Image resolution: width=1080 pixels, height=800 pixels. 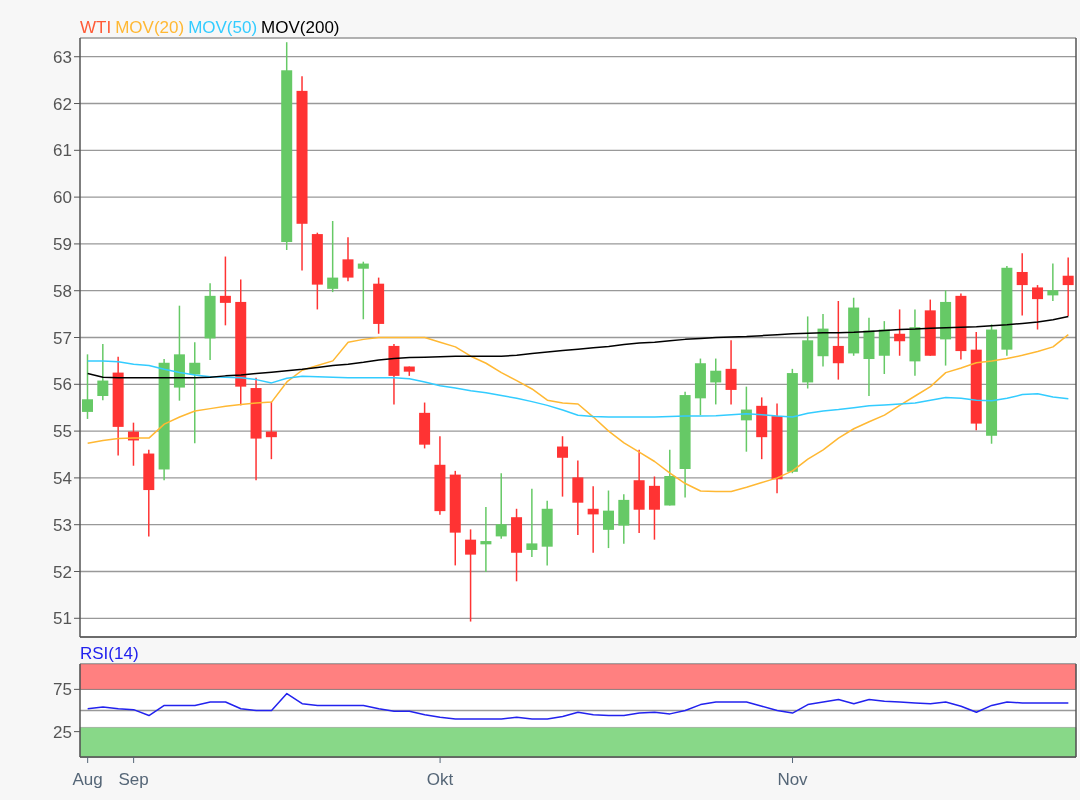 What do you see at coordinates (150, 28) in the screenshot?
I see `text: MOV(20)` at bounding box center [150, 28].